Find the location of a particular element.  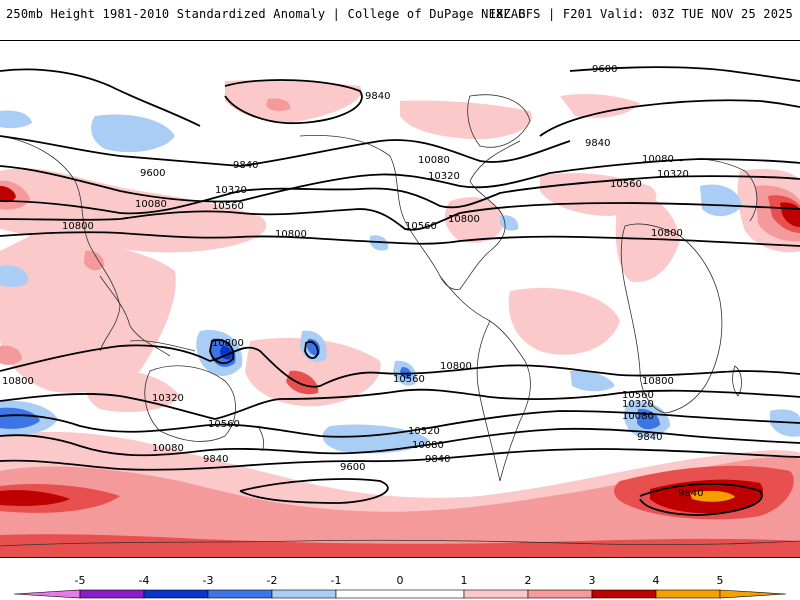

colorbar-tick: 1 is located at coordinates (464, 580).